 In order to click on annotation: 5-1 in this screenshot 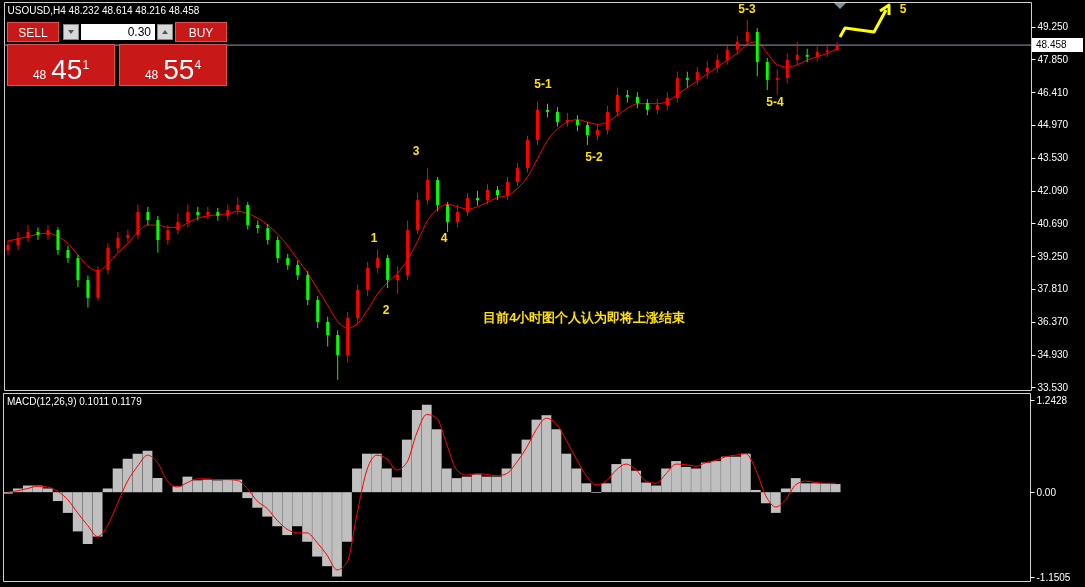, I will do `click(543, 84)`.